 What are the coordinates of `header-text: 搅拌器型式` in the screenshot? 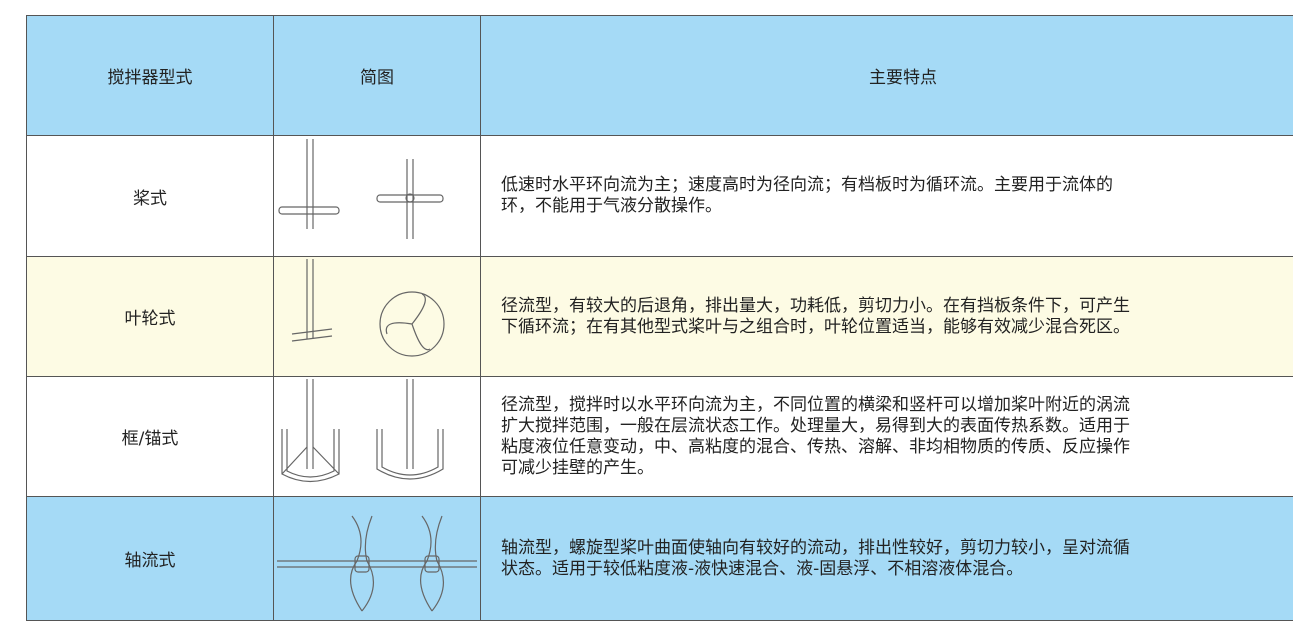 It's located at (150, 78).